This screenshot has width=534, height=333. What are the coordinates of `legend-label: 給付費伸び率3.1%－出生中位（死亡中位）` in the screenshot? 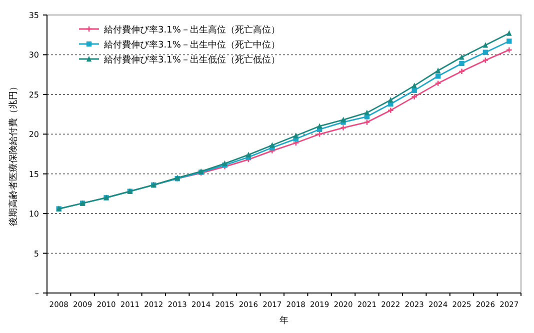 It's located at (191, 45).